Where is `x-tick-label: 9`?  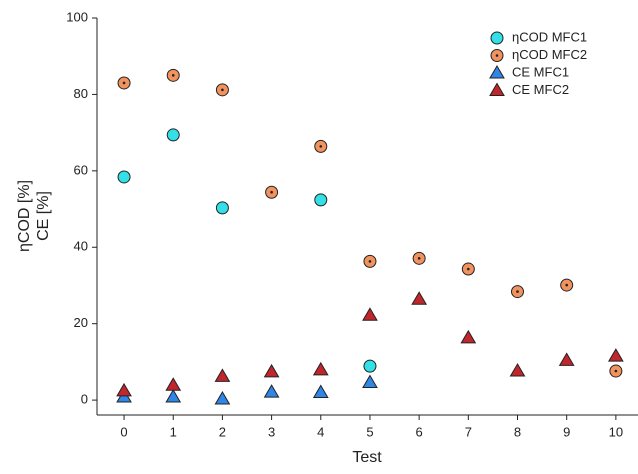
x-tick-label: 9 is located at coordinates (566, 431).